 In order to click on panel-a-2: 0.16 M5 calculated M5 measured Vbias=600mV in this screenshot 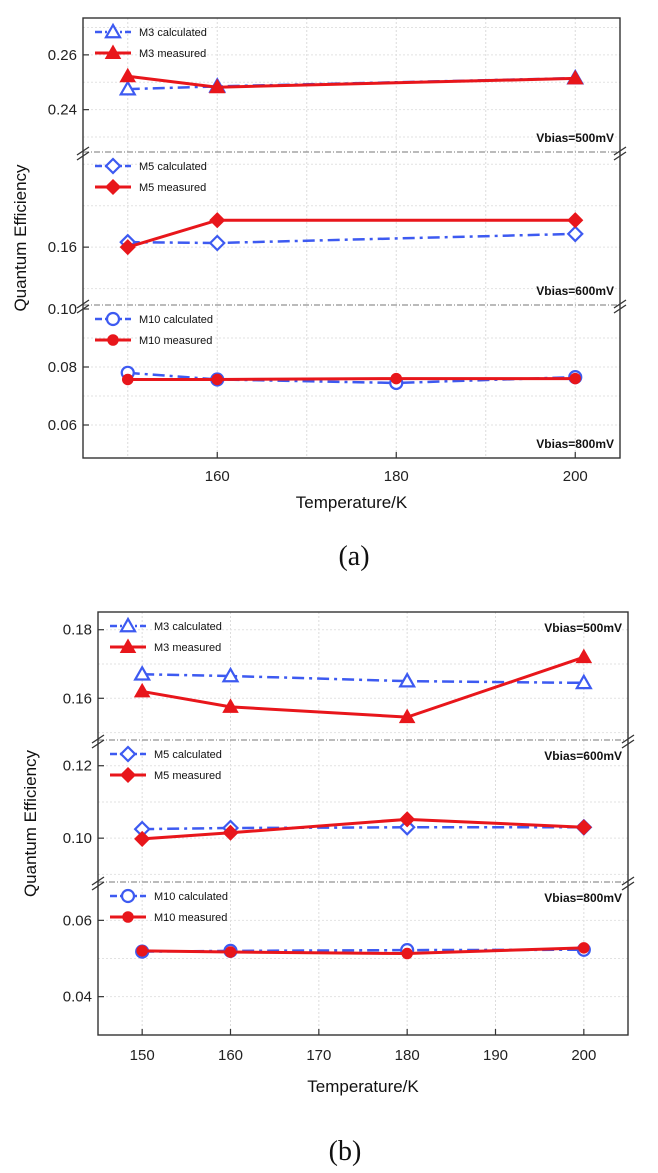, I will do `click(337, 222)`.